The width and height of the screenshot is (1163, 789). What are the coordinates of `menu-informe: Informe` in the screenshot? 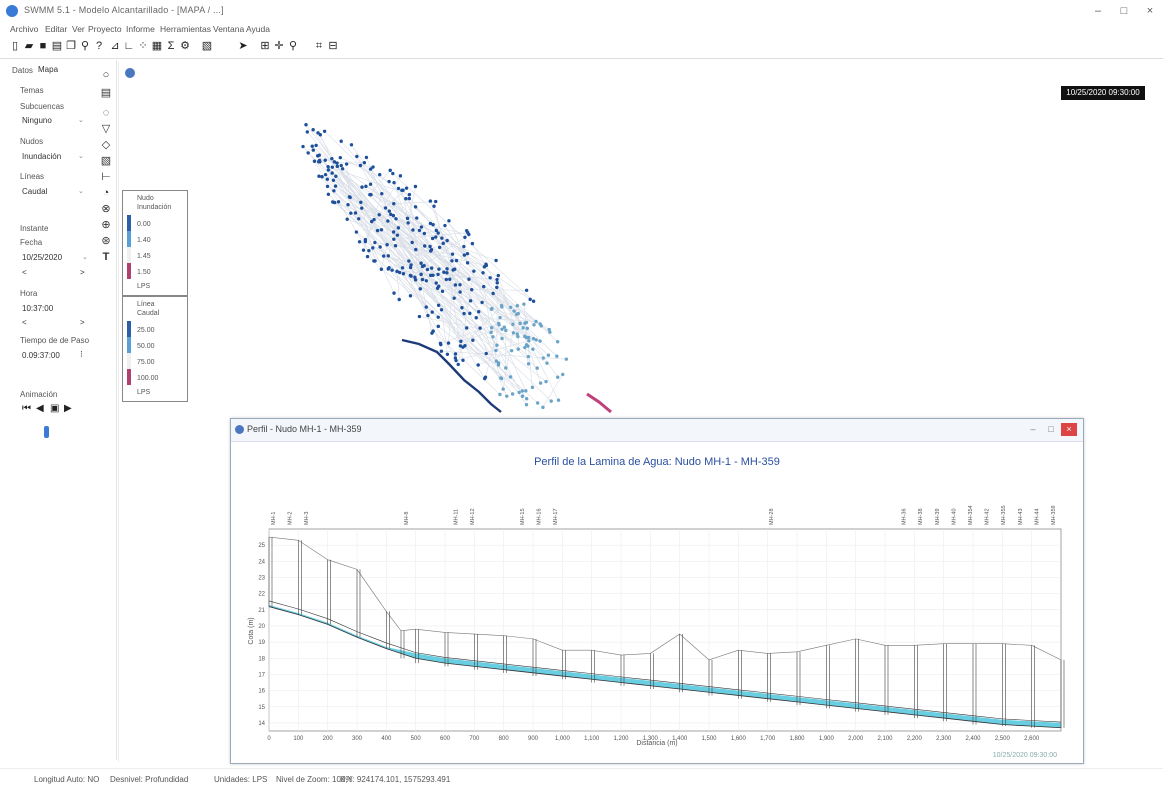 It's located at (140, 29).